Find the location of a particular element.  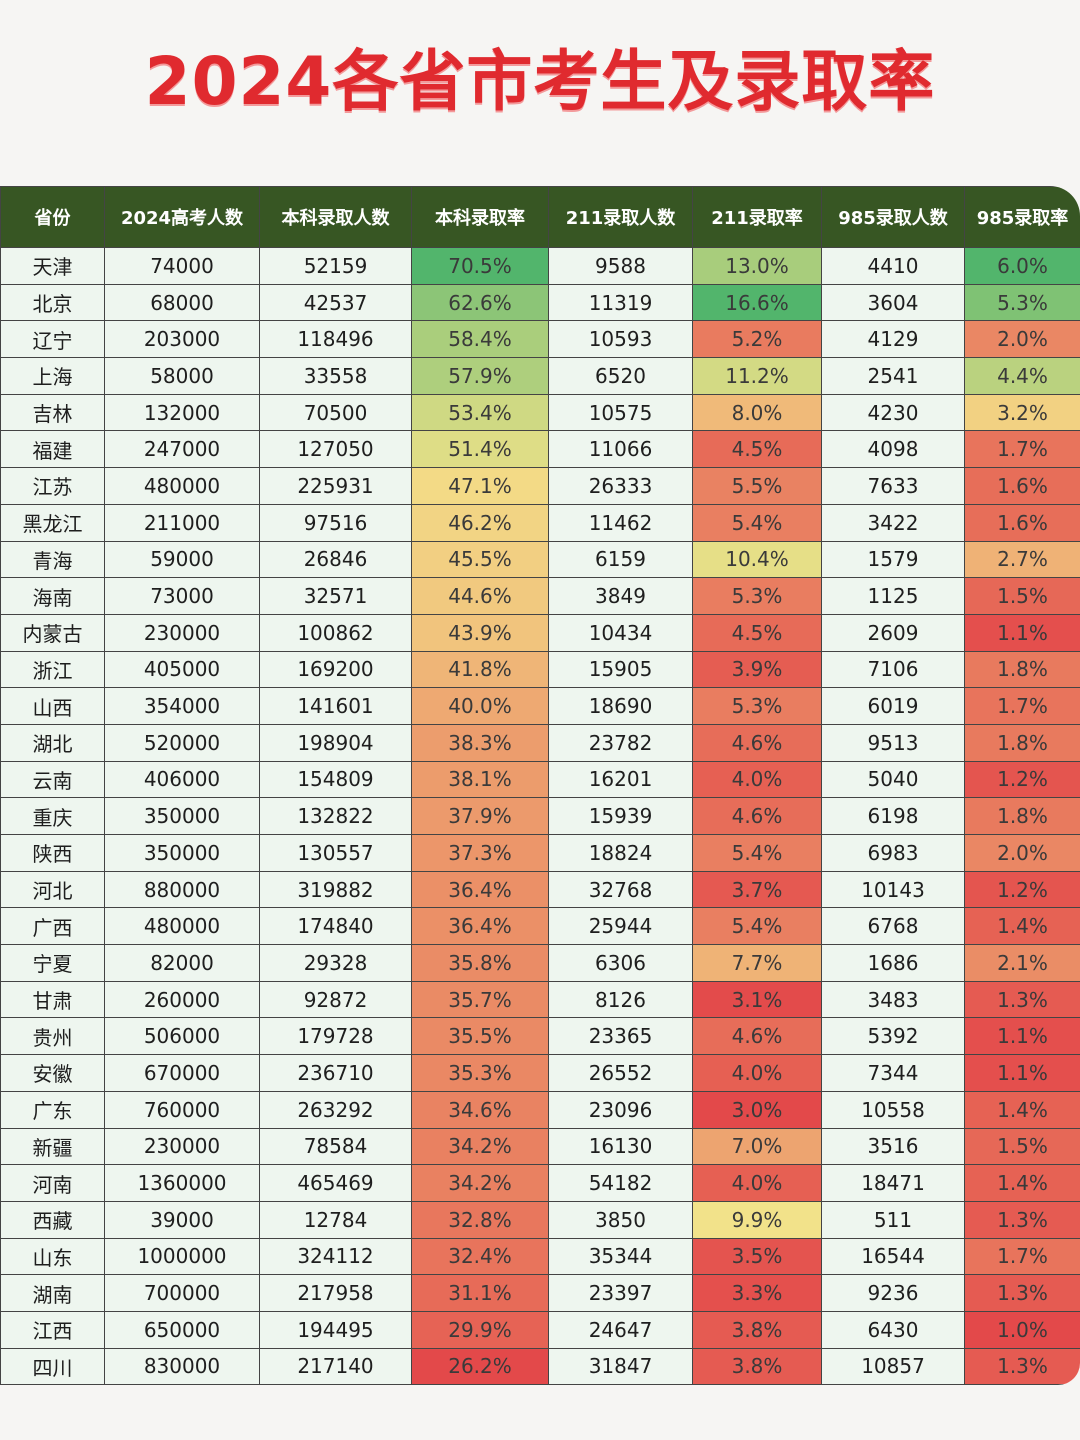

undergrad-rate-cell: 40.0% is located at coordinates (480, 706).